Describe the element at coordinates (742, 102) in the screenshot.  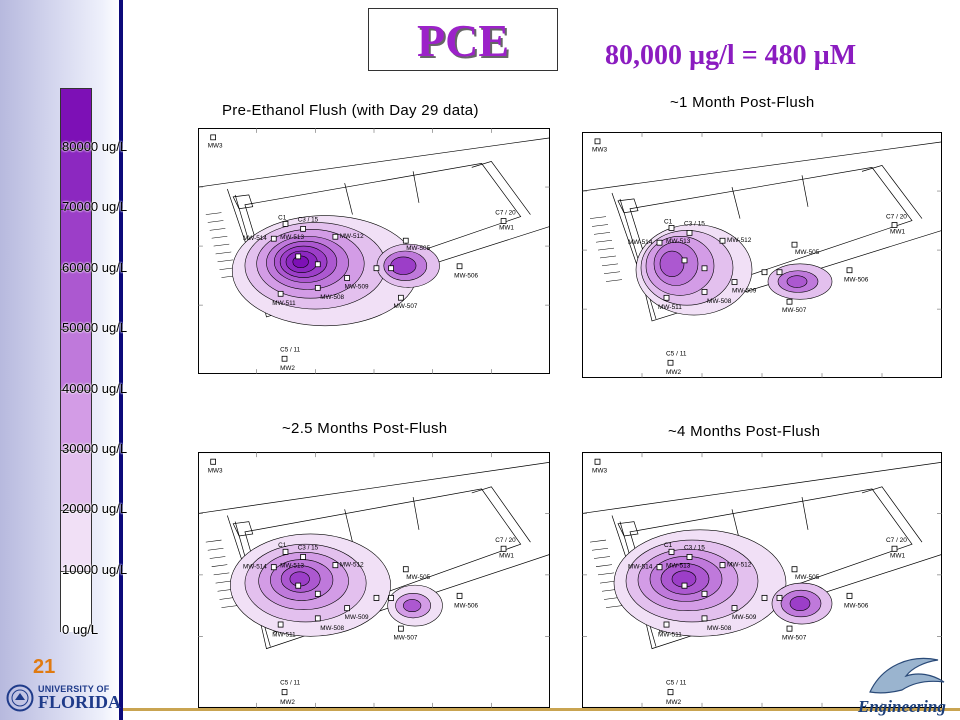
I see `panel-title: ~1 Month Post-Flush` at that location.